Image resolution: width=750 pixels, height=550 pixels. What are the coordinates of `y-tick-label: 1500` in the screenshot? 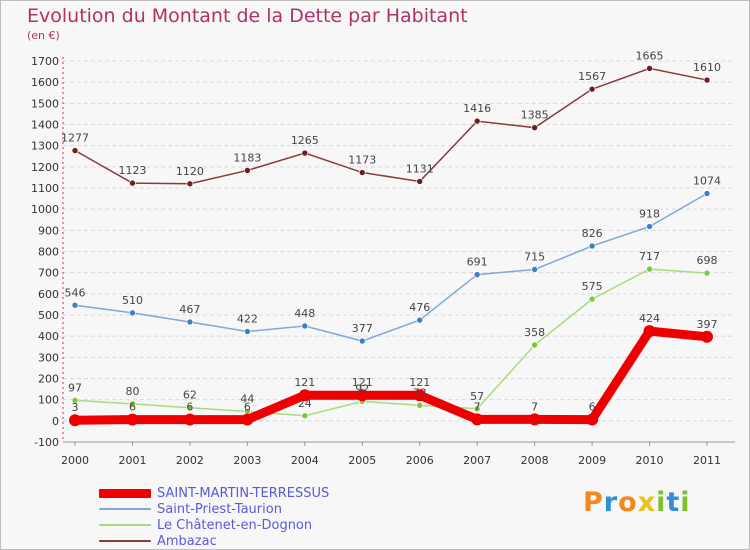 It's located at (45, 103).